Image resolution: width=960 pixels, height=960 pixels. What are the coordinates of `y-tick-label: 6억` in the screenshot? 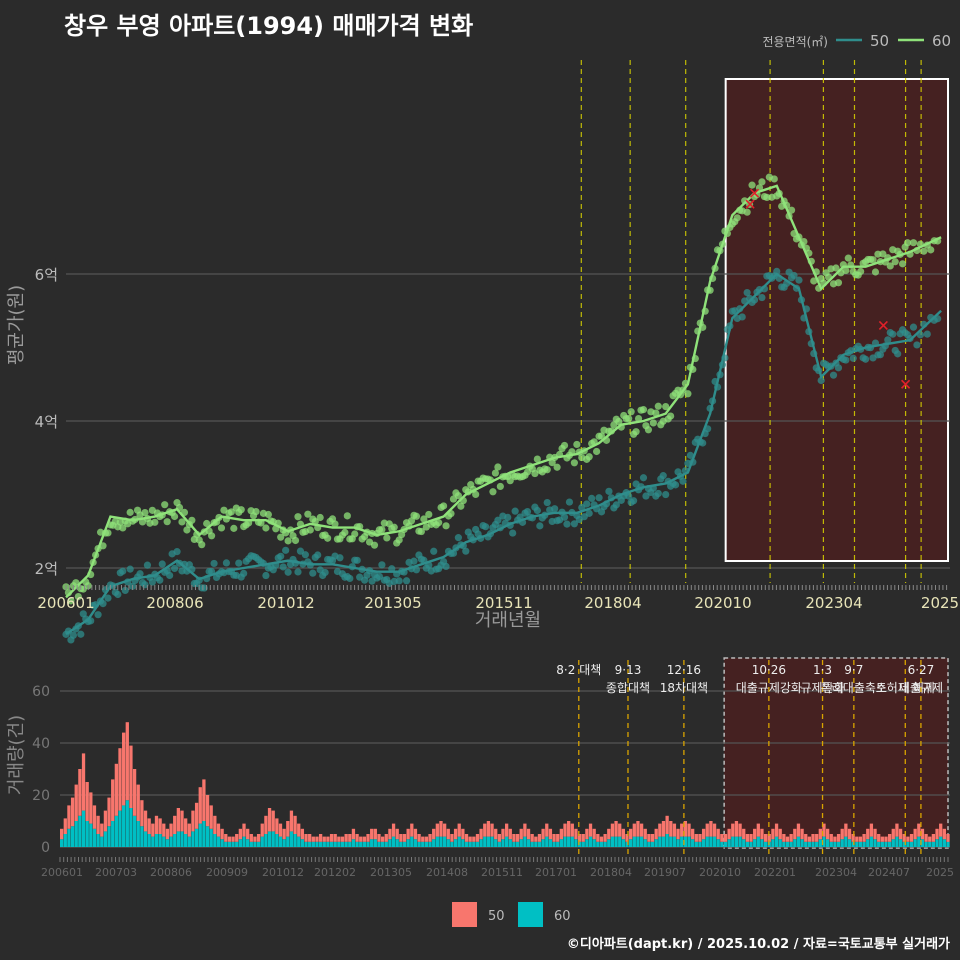 It's located at (46, 275).